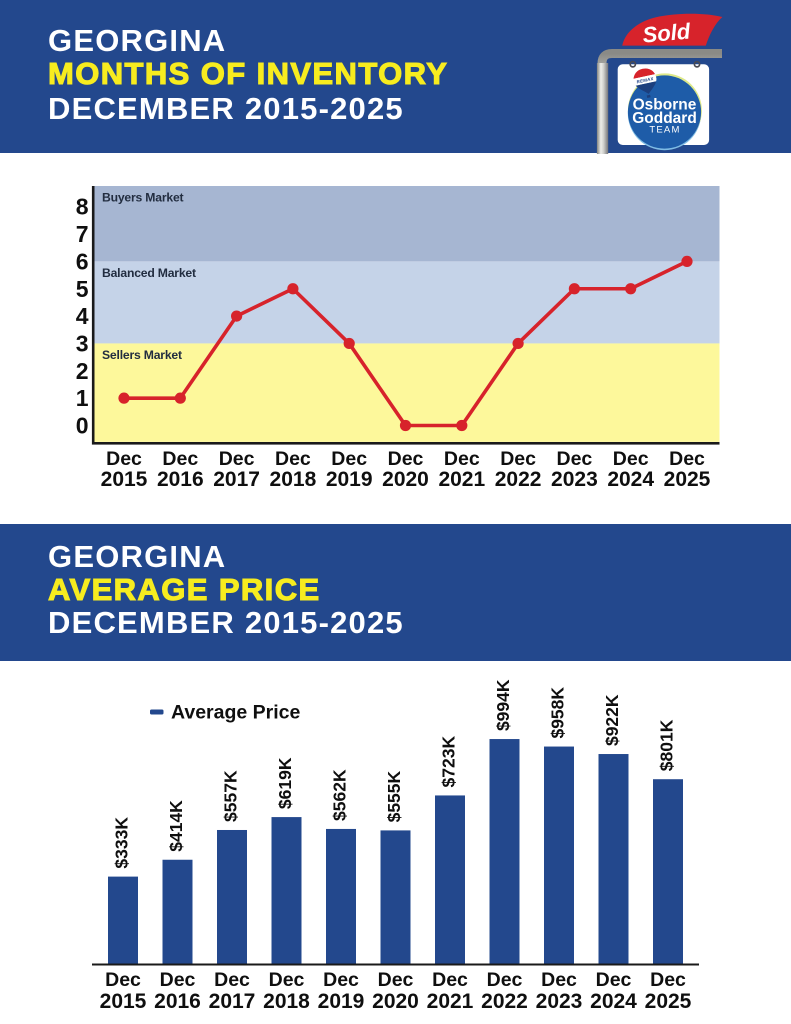 Image resolution: width=791 pixels, height=1024 pixels. What do you see at coordinates (226, 622) in the screenshot?
I see `header-bottom-daterange: DECEMBER 2015-2025` at bounding box center [226, 622].